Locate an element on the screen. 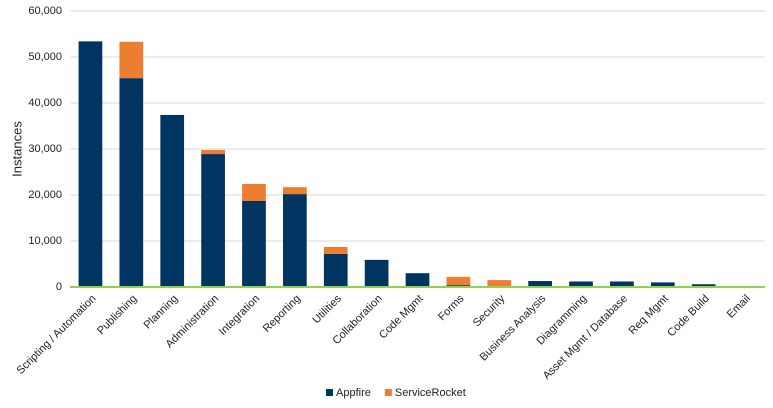  y-tick-label: 20,000 is located at coordinates (45, 195).